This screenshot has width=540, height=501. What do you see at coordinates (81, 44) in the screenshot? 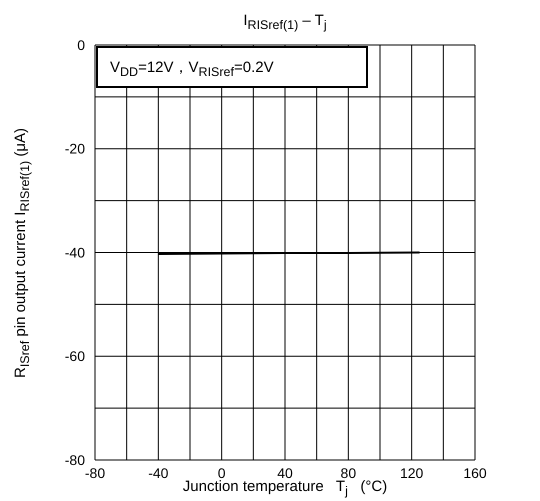
I see `y-tick-label: 0` at bounding box center [81, 44].